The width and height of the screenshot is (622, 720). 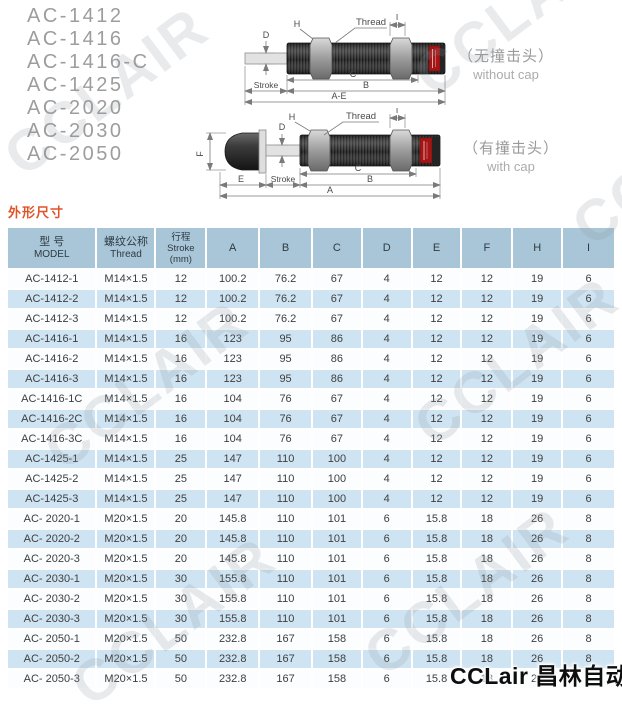 I want to click on cell-model: AC-1416-2C, so click(x=52, y=419).